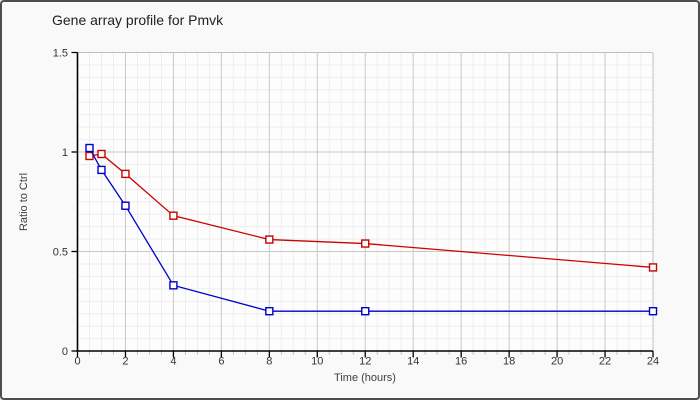  What do you see at coordinates (65, 153) in the screenshot?
I see `svg-text: 1` at bounding box center [65, 153].